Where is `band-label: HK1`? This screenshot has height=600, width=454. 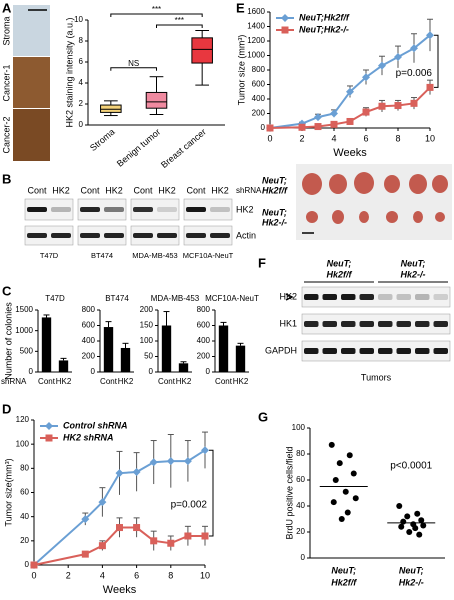
band-label: HK1 is located at coordinates (288, 323).